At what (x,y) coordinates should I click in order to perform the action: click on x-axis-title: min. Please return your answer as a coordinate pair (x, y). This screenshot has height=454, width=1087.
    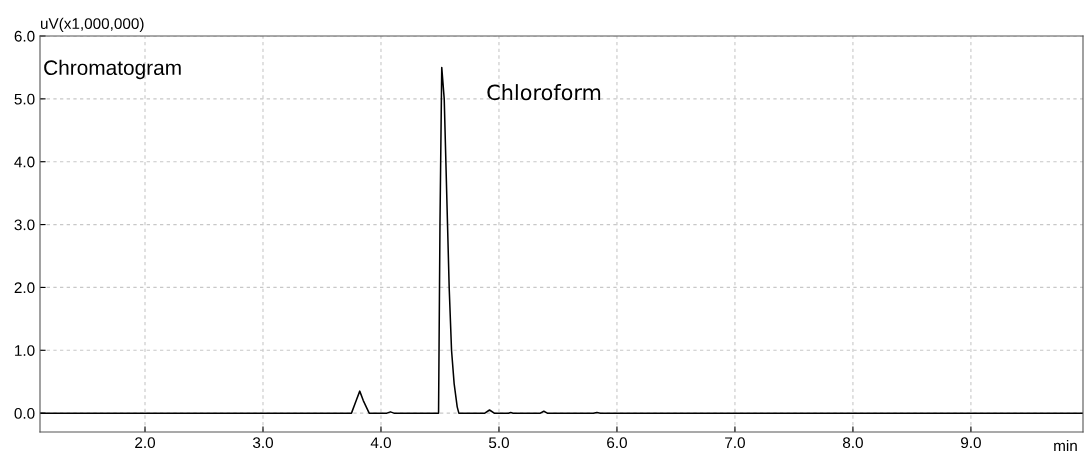
    Looking at the image, I should click on (1065, 445).